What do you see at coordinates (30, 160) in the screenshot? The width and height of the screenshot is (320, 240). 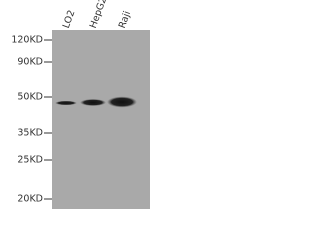 I see `marker-label: 25KD` at bounding box center [30, 160].